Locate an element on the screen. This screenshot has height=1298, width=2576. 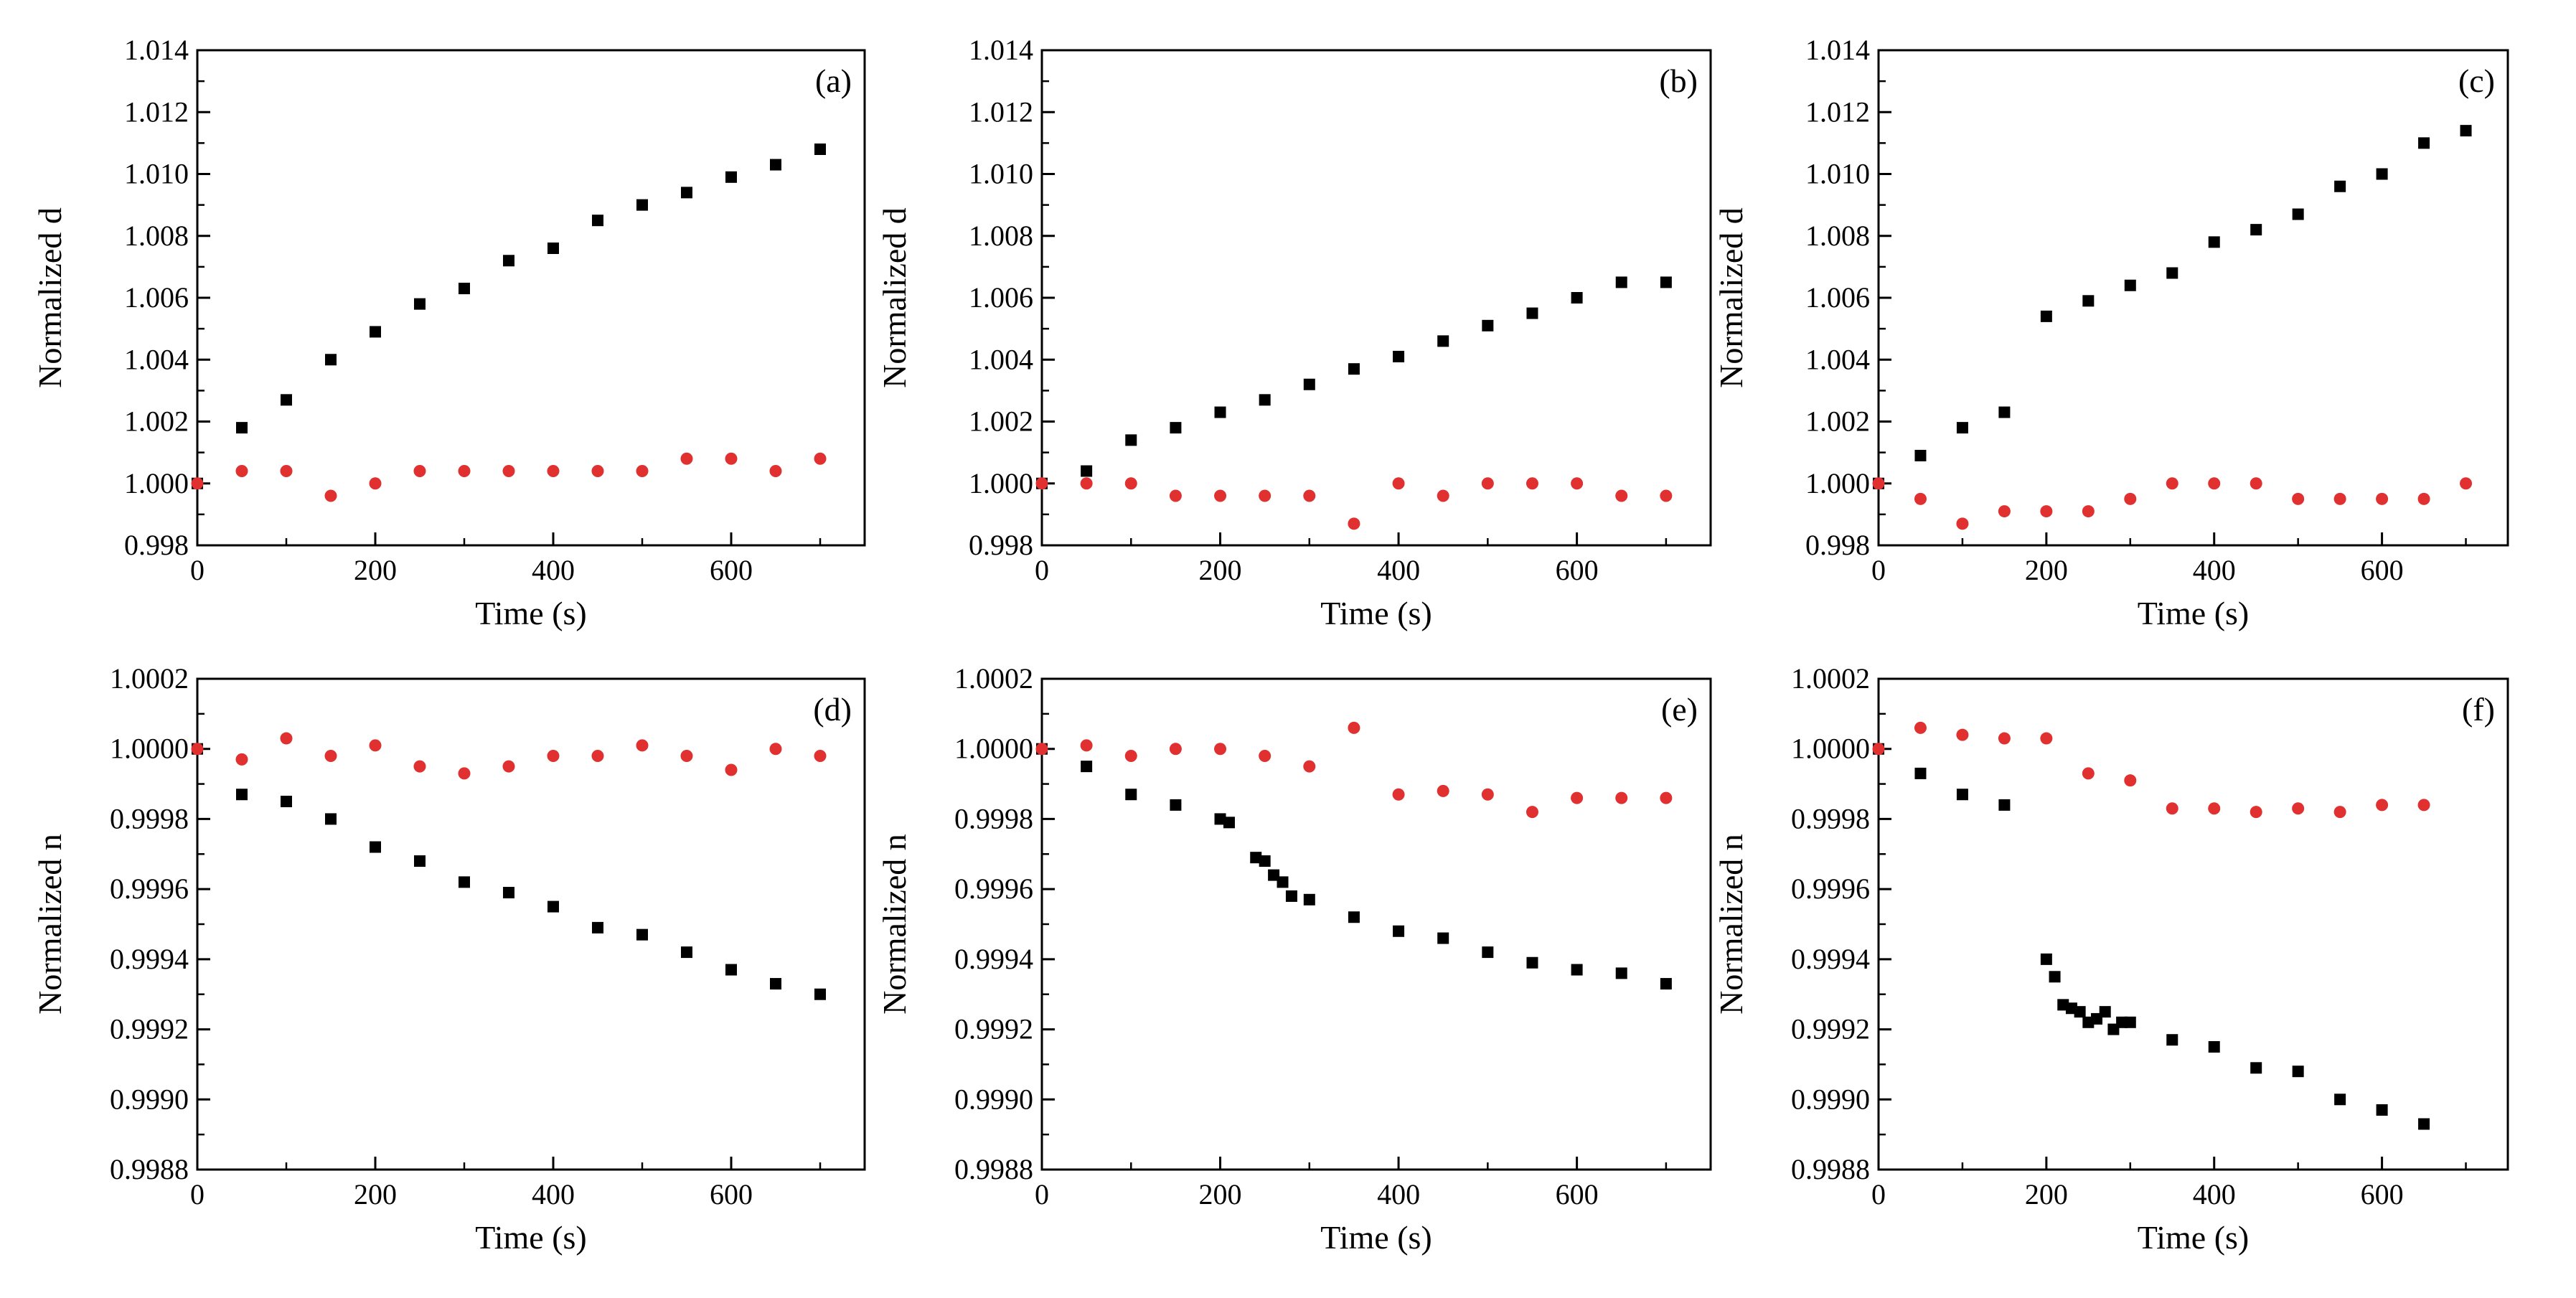
y-tick-label: 0.9994 is located at coordinates (1830, 959).